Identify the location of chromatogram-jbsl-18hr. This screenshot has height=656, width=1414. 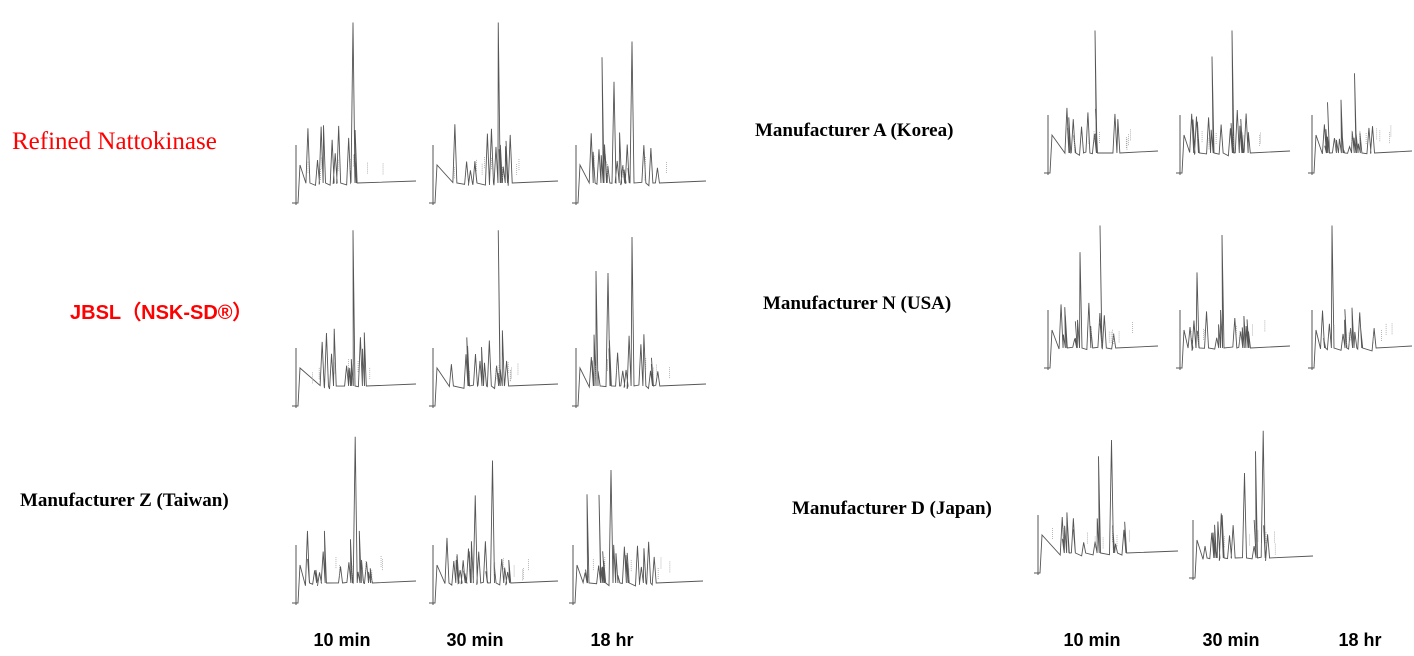
(639, 322).